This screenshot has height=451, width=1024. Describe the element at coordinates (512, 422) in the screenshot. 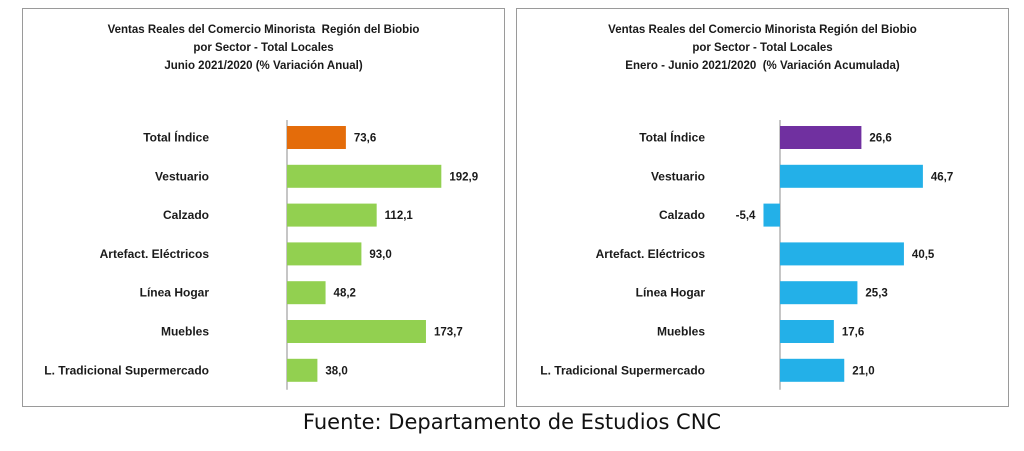

I see `source-note: Fuente: Departamento de Estudios CNC` at that location.